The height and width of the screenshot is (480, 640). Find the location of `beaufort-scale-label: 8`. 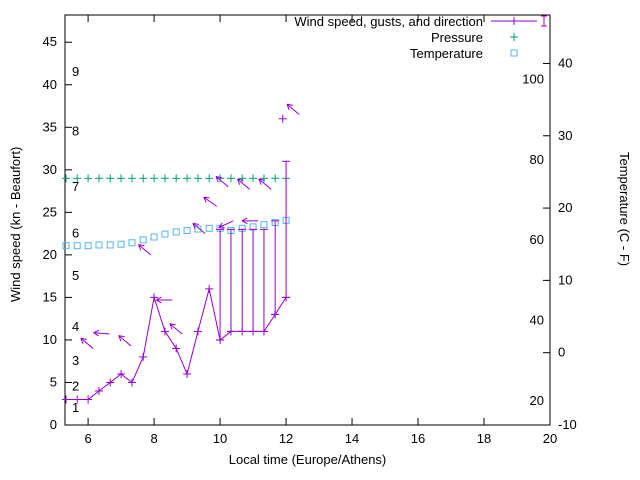

beaufort-scale-label: 8 is located at coordinates (75, 131).